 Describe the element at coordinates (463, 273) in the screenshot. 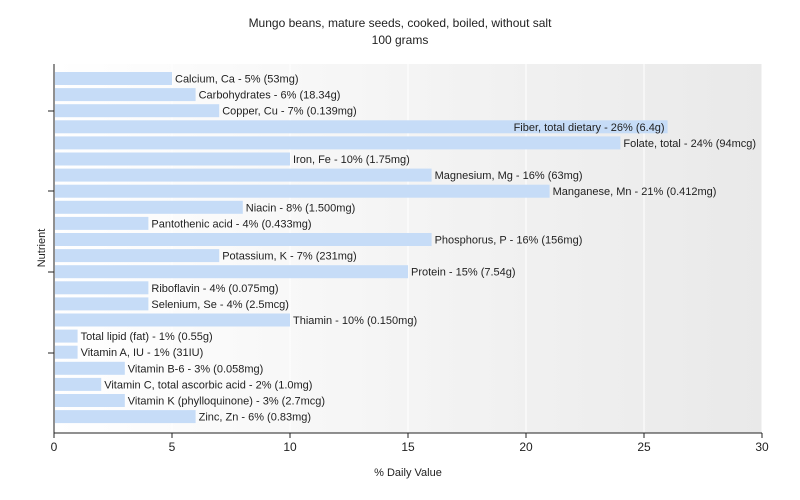

I see `bar-label: Protein - 15% (7.54g)` at that location.